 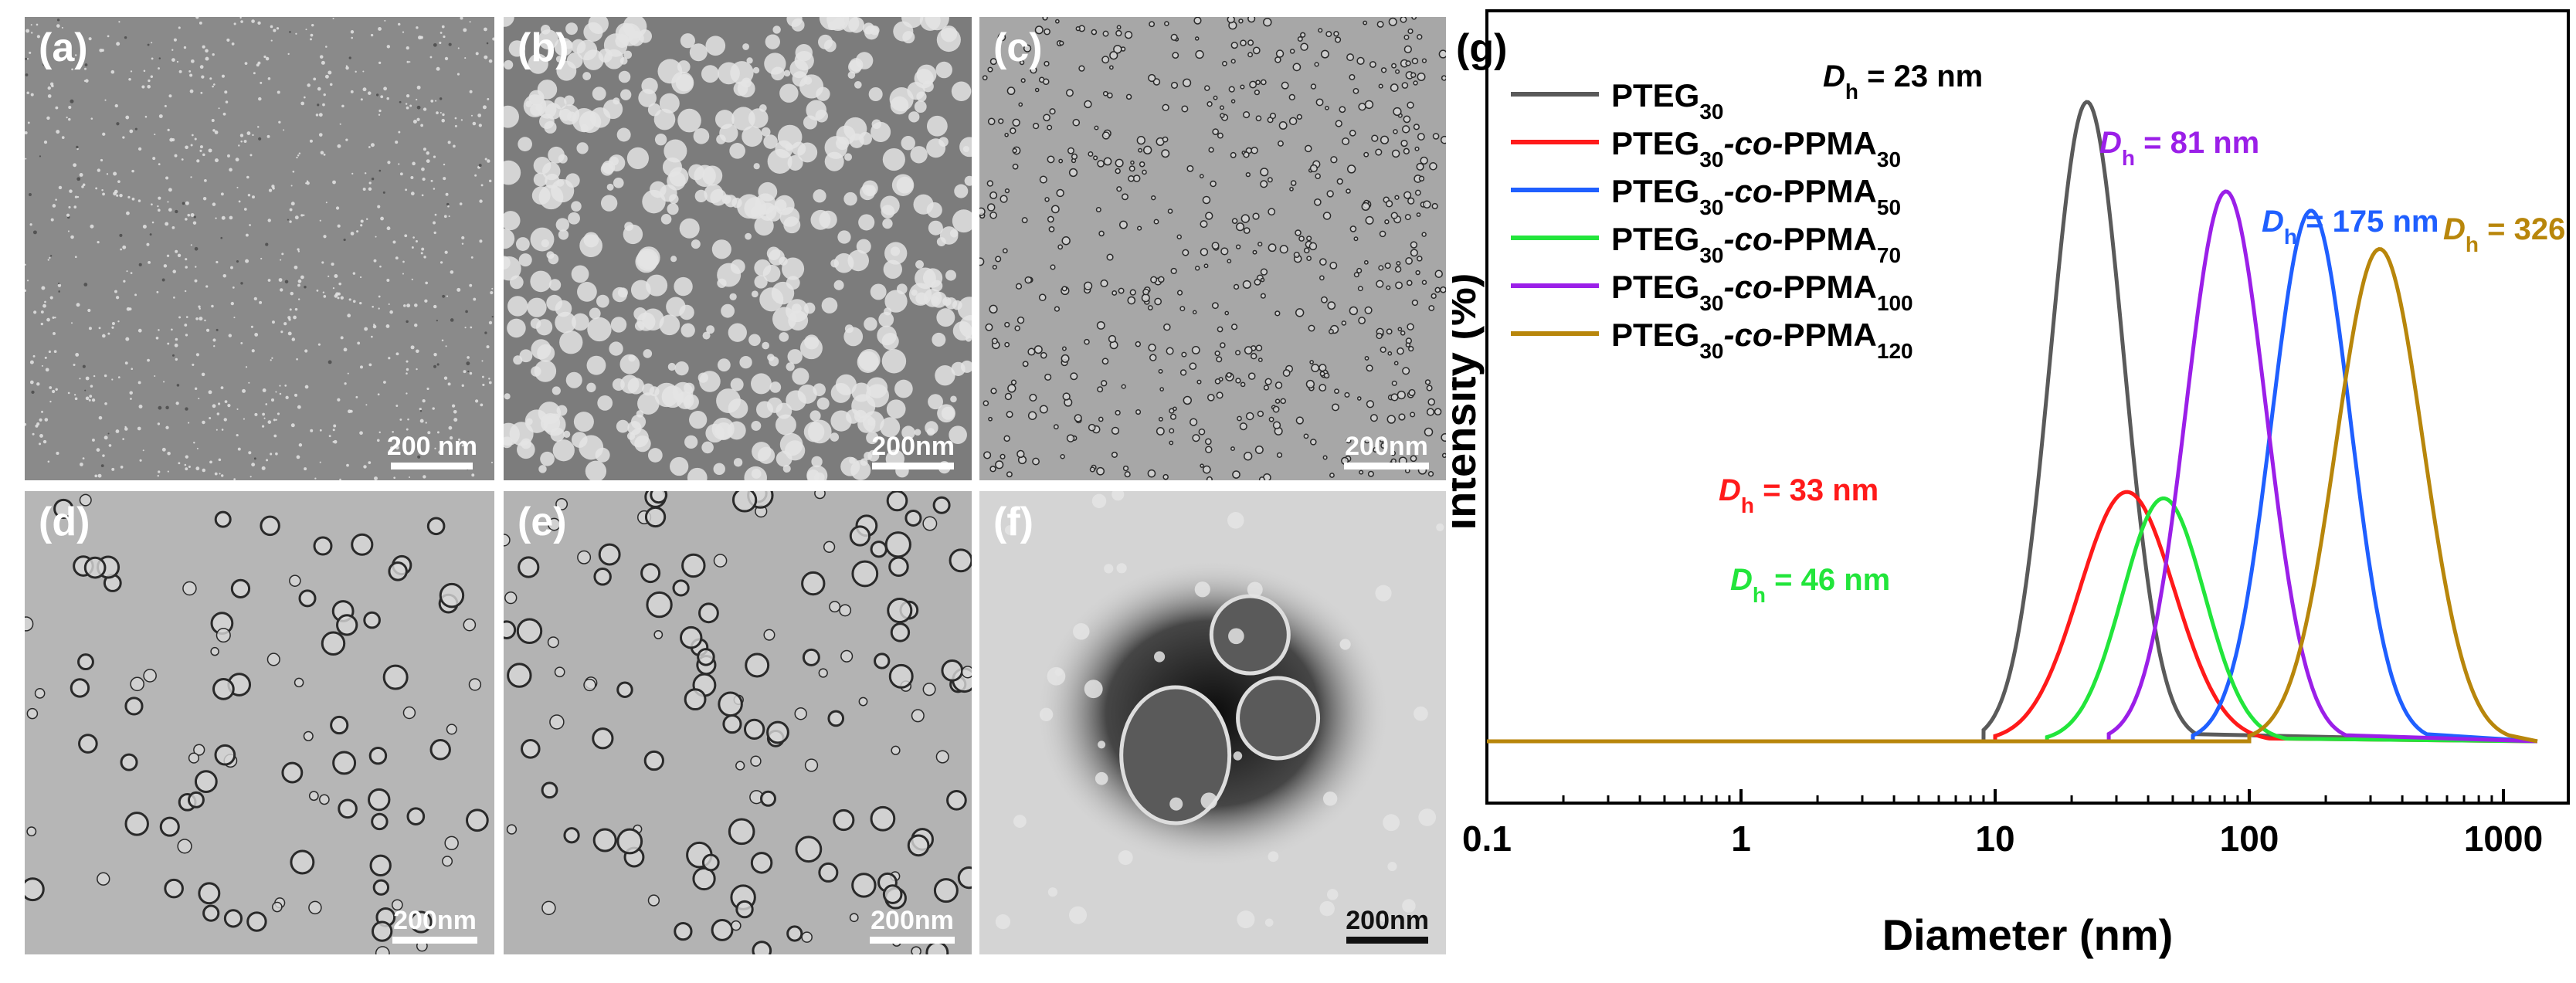 I want to click on scale-bar-d: 200nm, so click(x=434, y=926).